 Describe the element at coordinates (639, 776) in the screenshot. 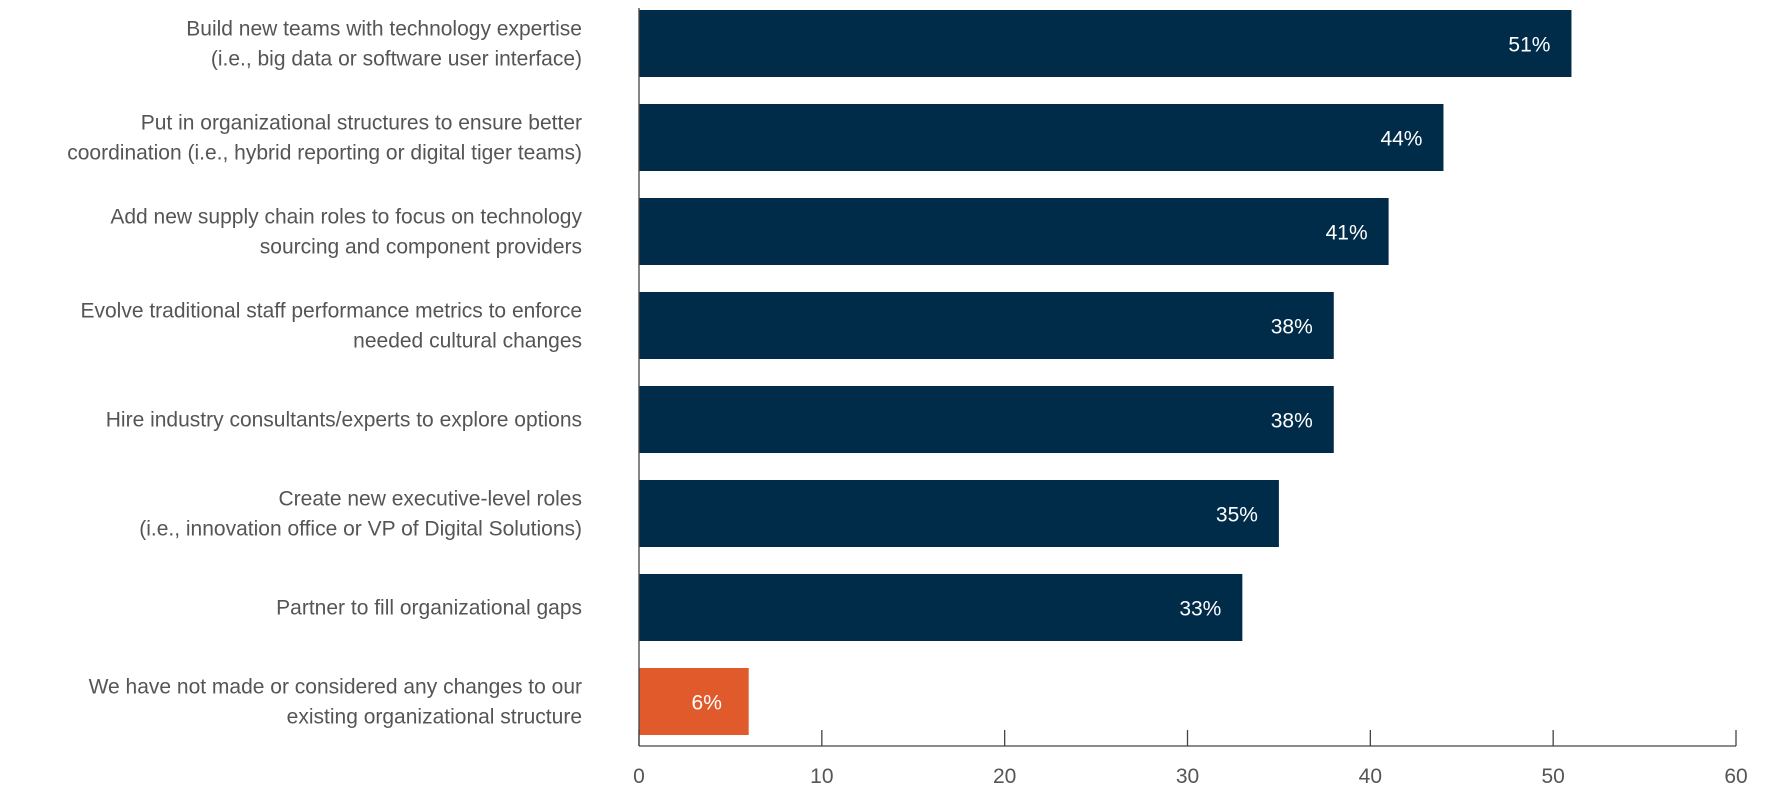

I see `x-tick-label: 0` at that location.